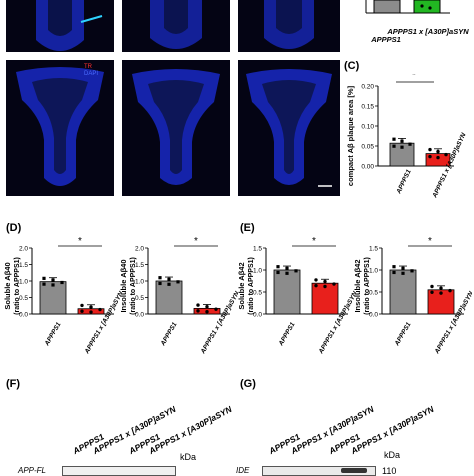  I want to click on y-tick-label: 0.05, so click(367, 147).